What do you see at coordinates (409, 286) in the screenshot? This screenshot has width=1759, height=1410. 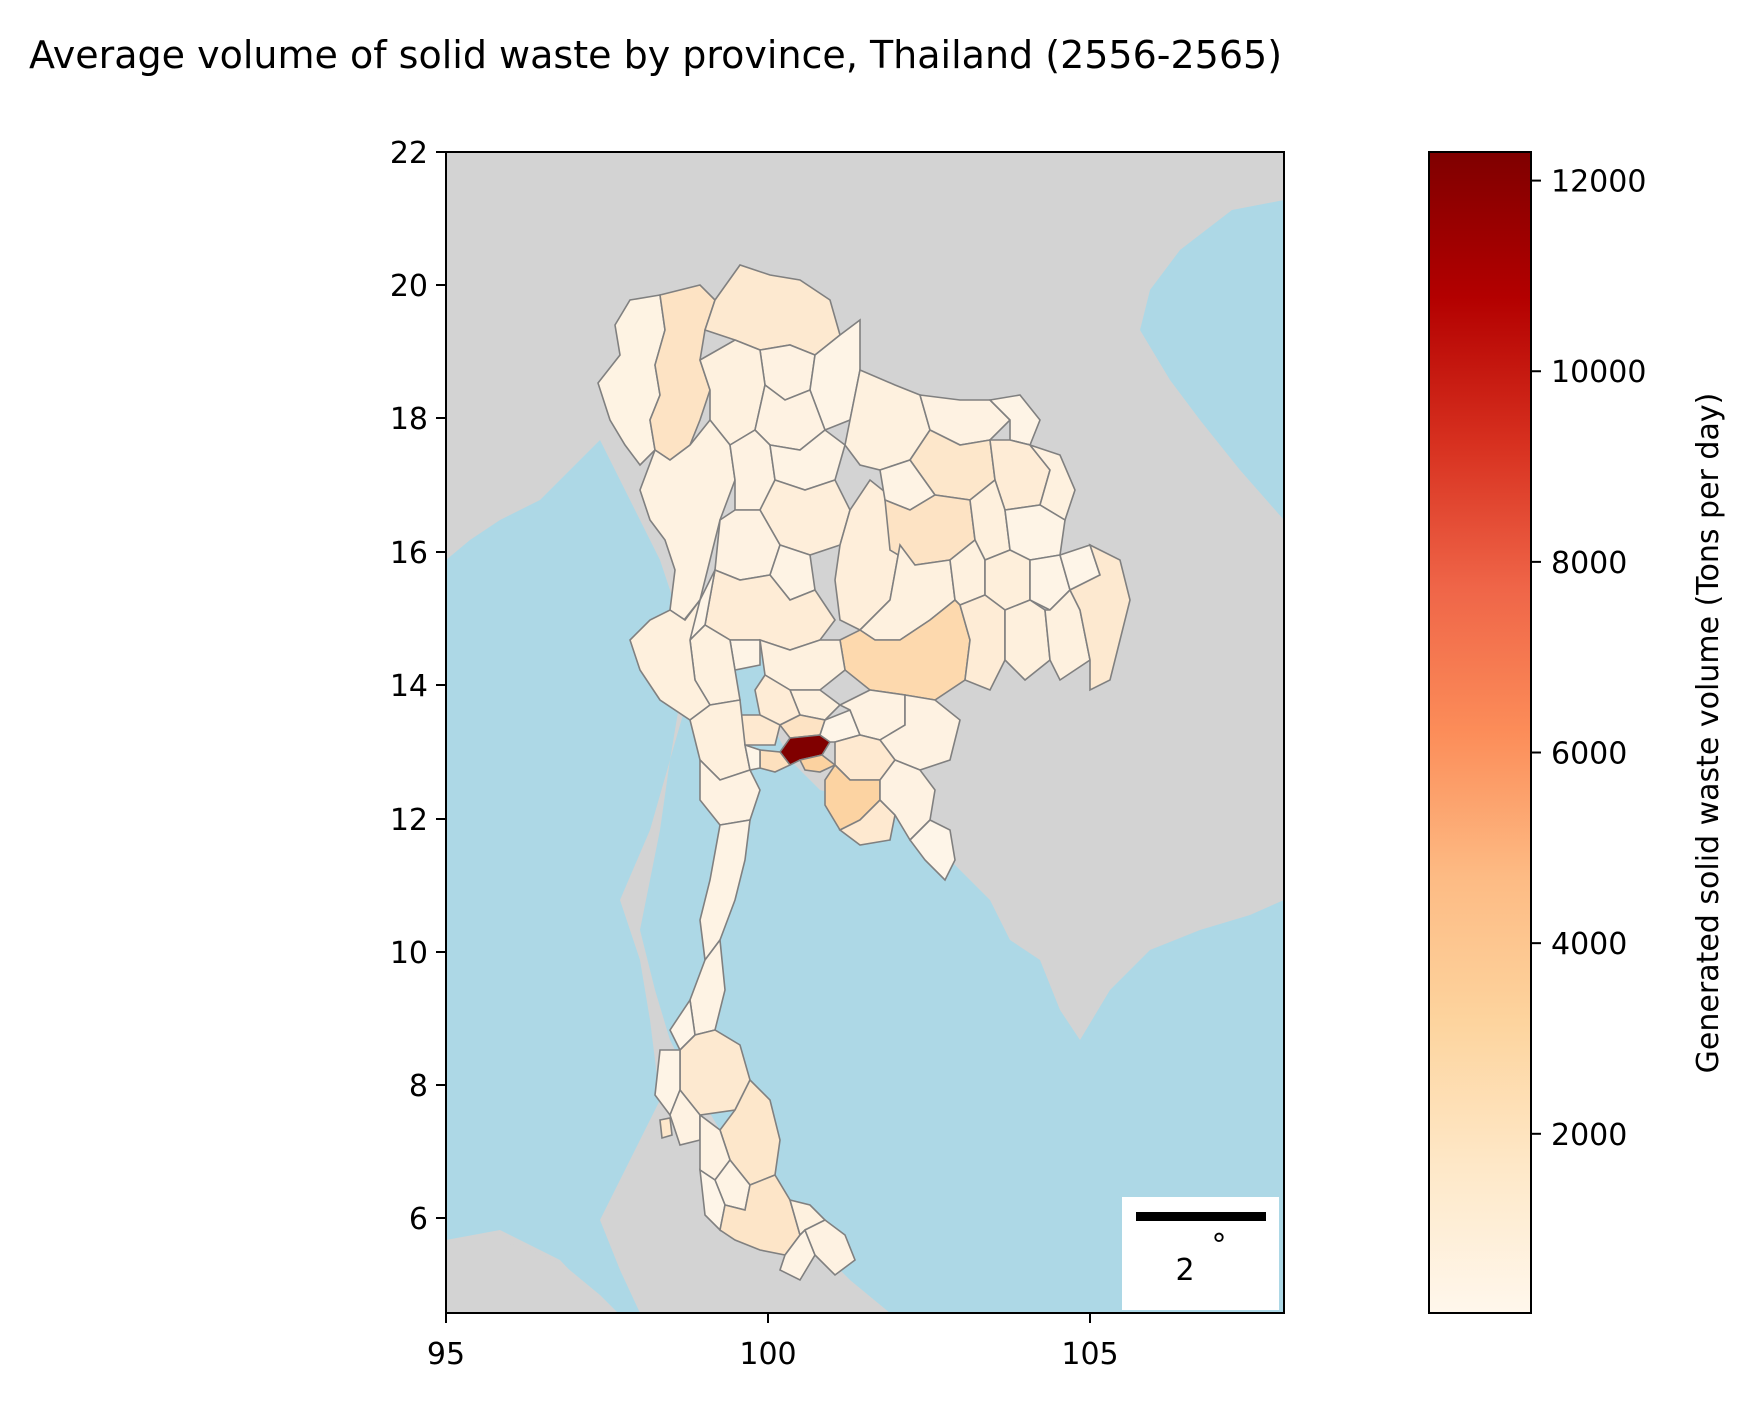 I see `y-tick-label: 20` at bounding box center [409, 286].